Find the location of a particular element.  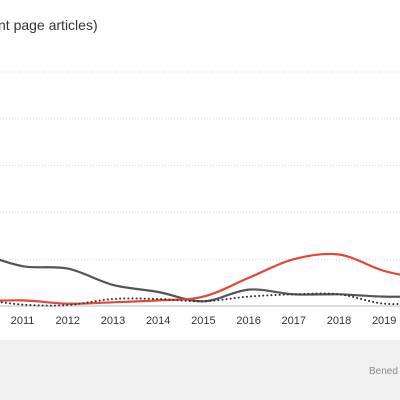

x-tick-label: 2011 is located at coordinates (23, 321).